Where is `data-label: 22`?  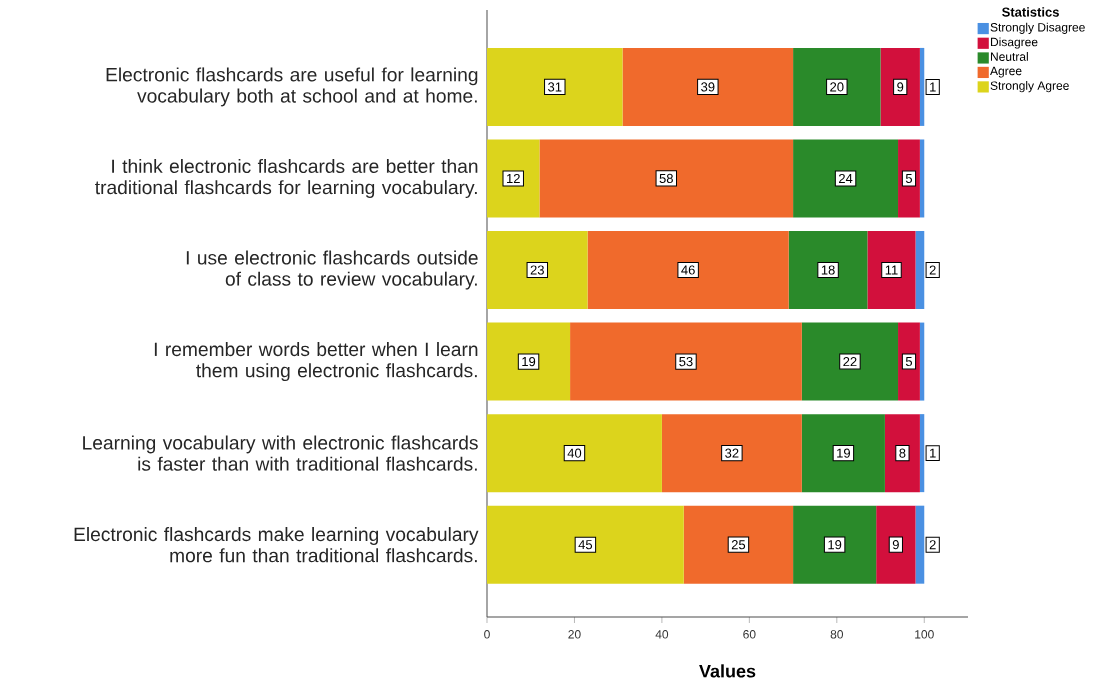 data-label: 22 is located at coordinates (850, 362).